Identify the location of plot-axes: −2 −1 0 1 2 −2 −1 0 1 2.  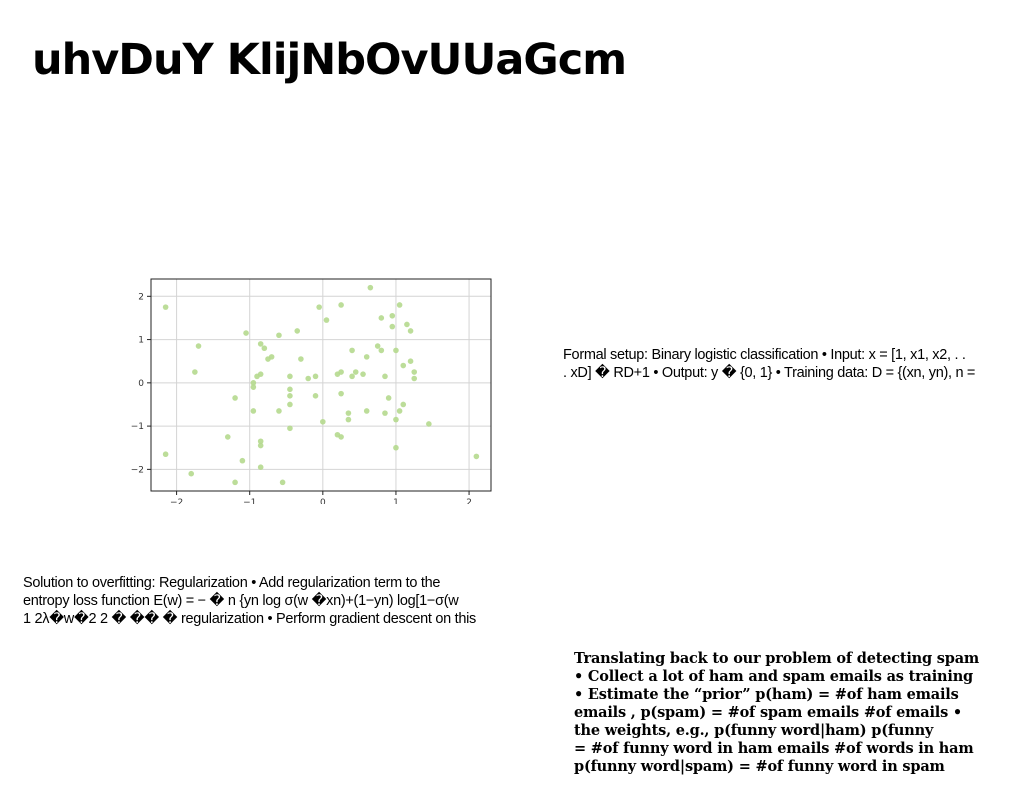
(301, 398).